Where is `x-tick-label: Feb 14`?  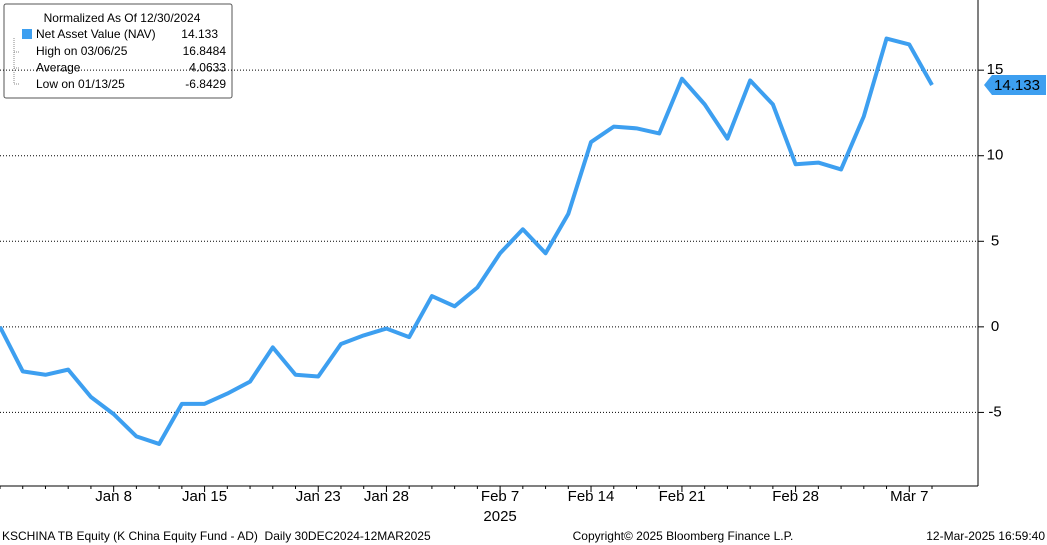
x-tick-label: Feb 14 is located at coordinates (591, 496).